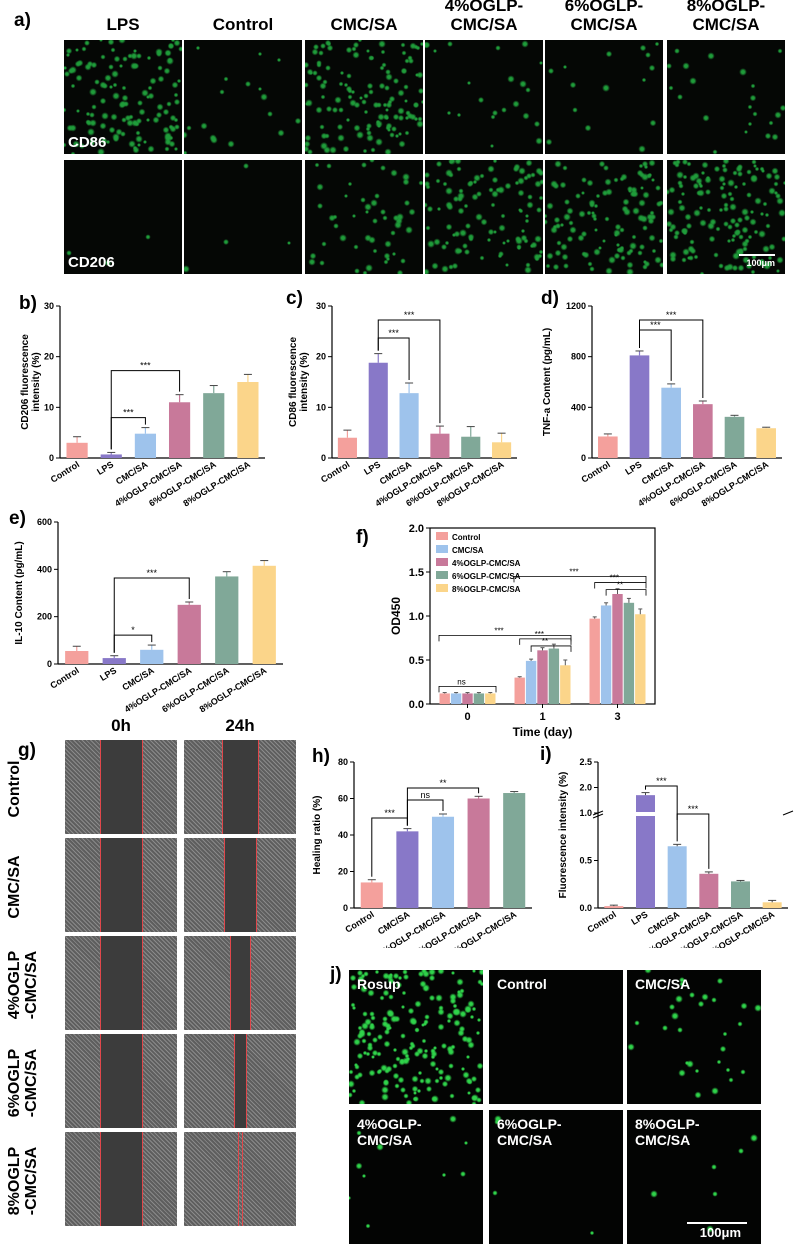  I want to click on y-tick-label: 20, so click(49, 357).